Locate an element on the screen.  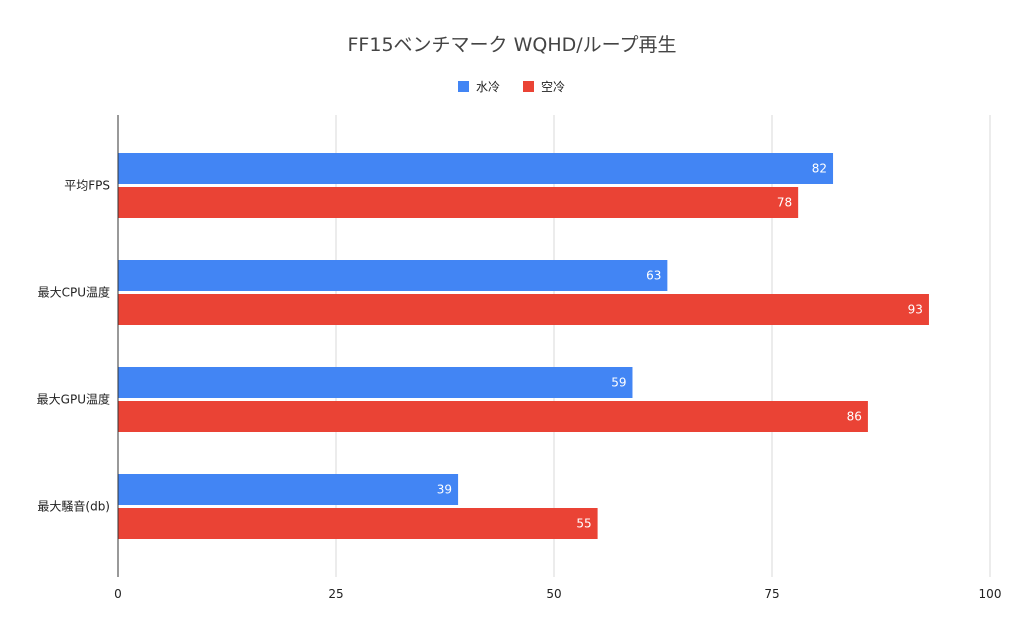
bar-value-label: 86 is located at coordinates (854, 417).